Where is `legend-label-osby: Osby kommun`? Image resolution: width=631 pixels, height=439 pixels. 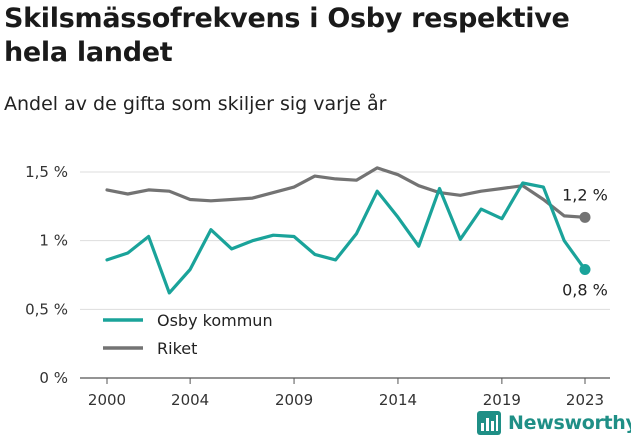 legend-label-osby: Osby kommun is located at coordinates (215, 320).